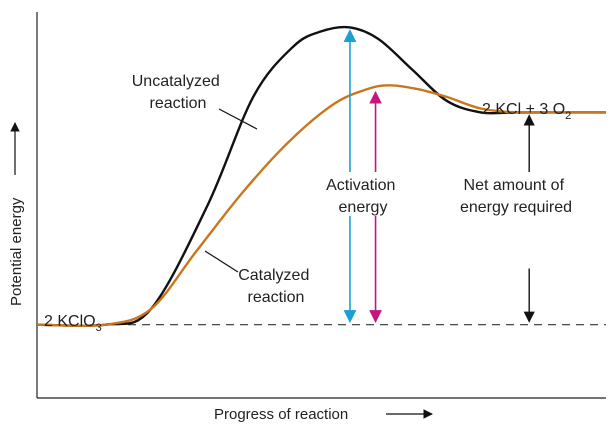 The image size is (610, 435). Describe the element at coordinates (178, 92) in the screenshot. I see `uncatalyzed-label: Uncatalyzed reaction` at that location.